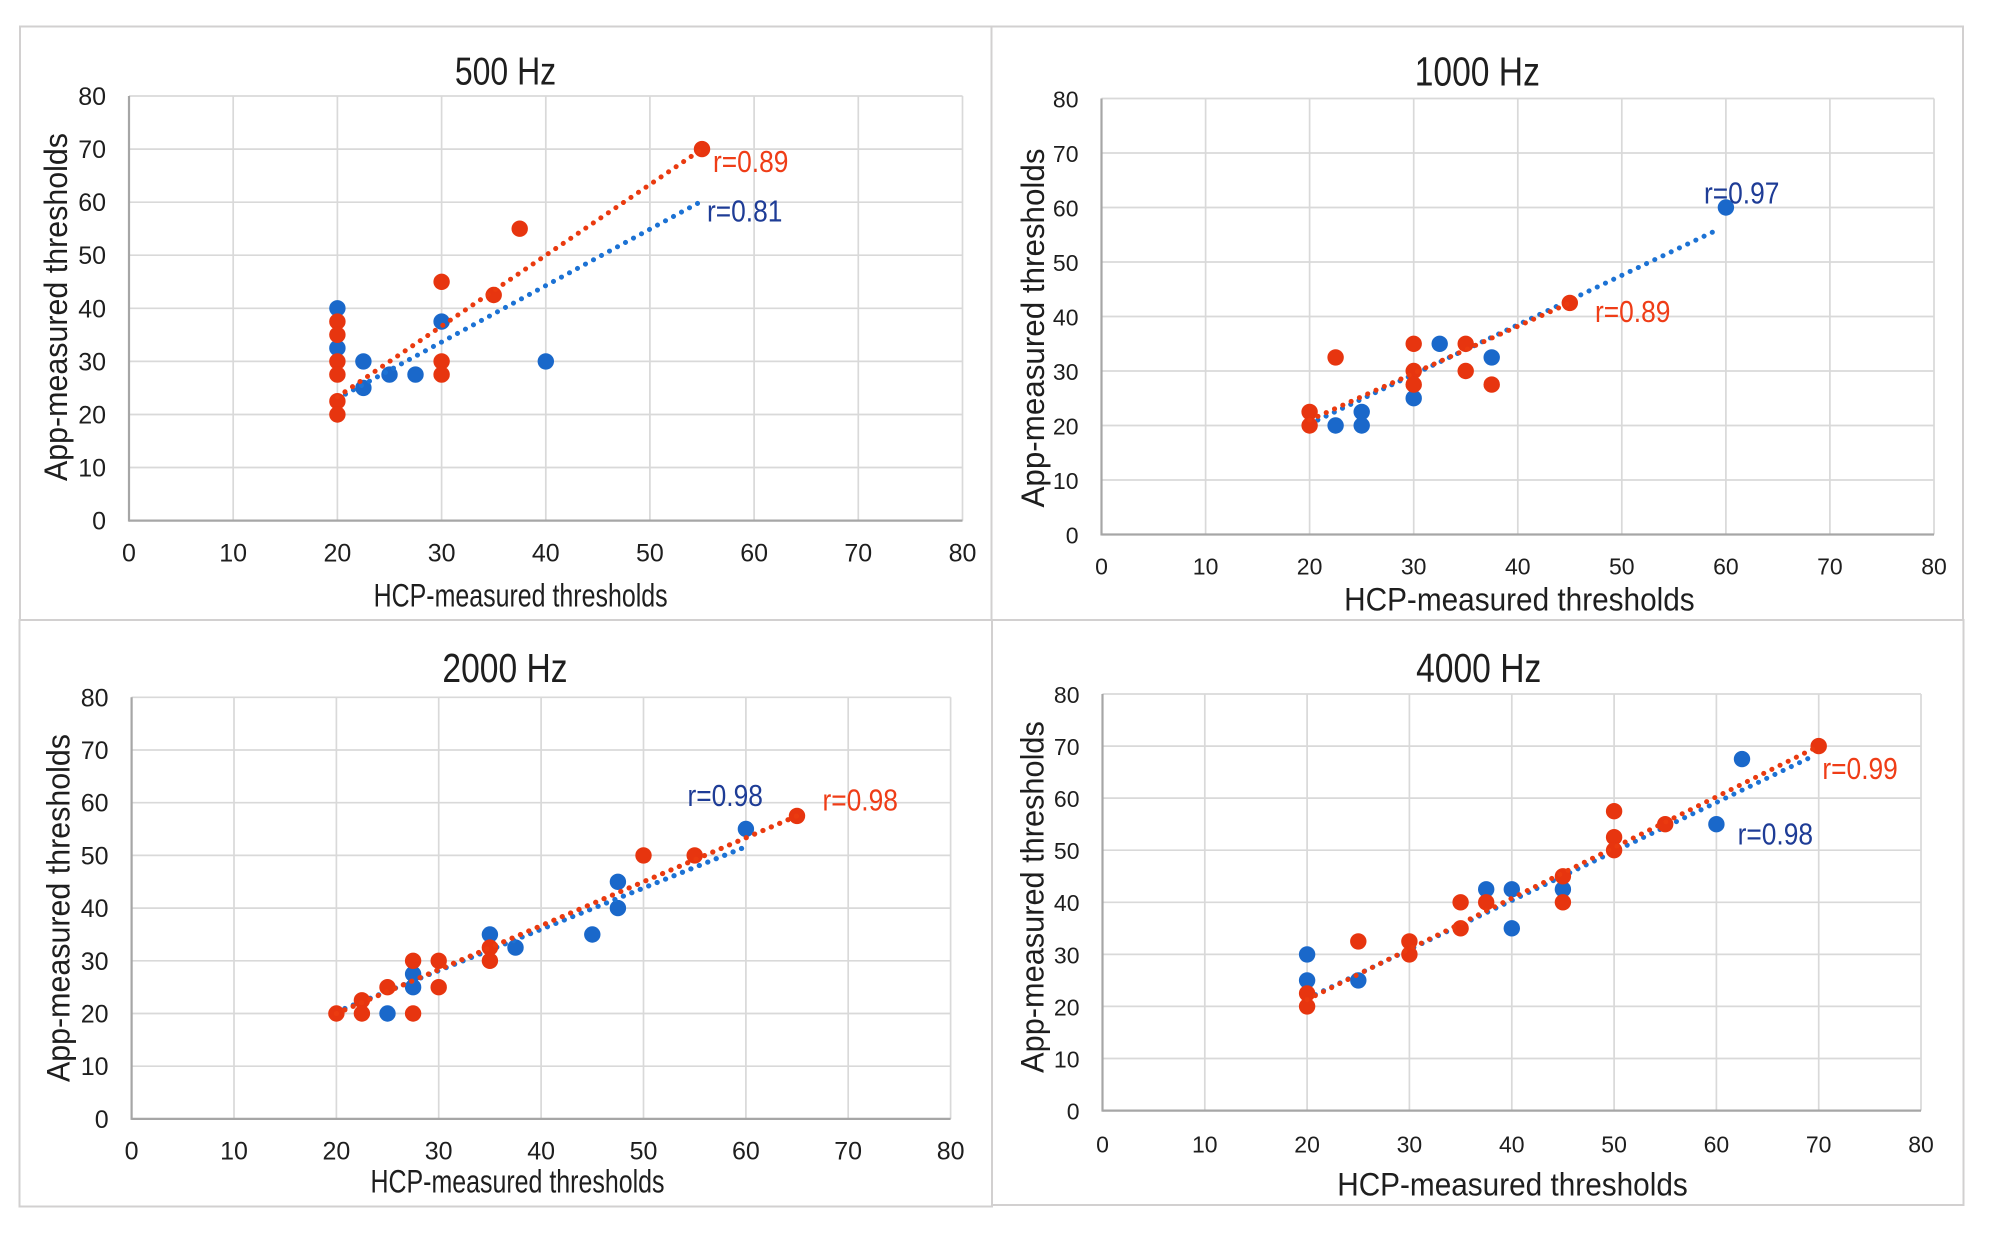 Image resolution: width=2000 pixels, height=1246 pixels. Describe the element at coordinates (1477, 72) in the screenshot. I see `svg-text: 1000 Hz` at that location.